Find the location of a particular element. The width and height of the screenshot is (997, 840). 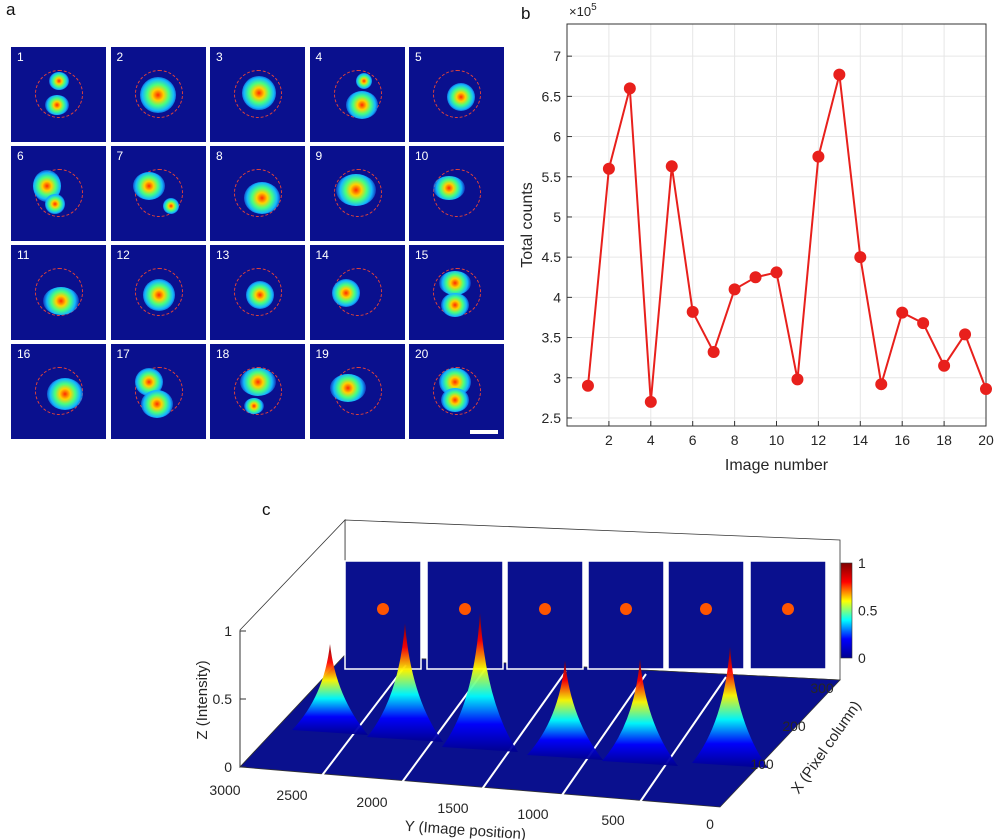

xtick-label: 10 is located at coordinates (777, 440).